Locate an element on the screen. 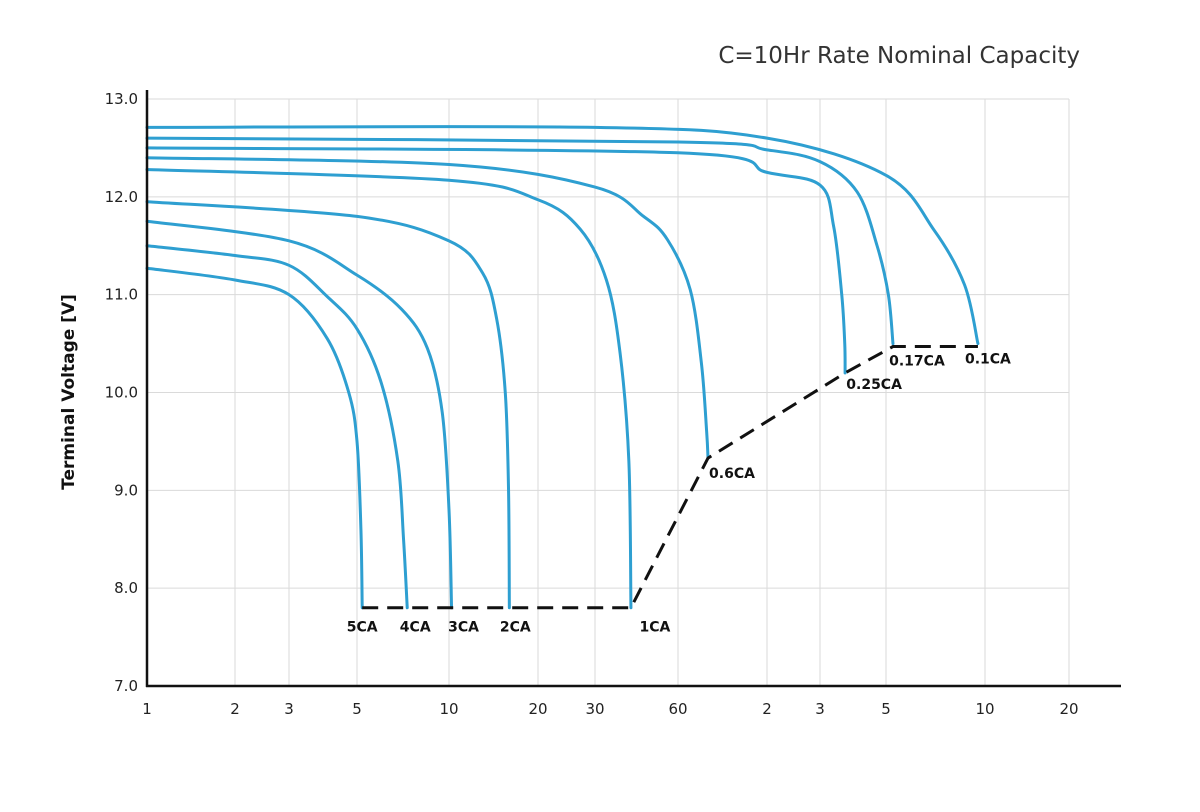 This screenshot has width=1200, height=812. series-label: 0.25CA is located at coordinates (874, 385).